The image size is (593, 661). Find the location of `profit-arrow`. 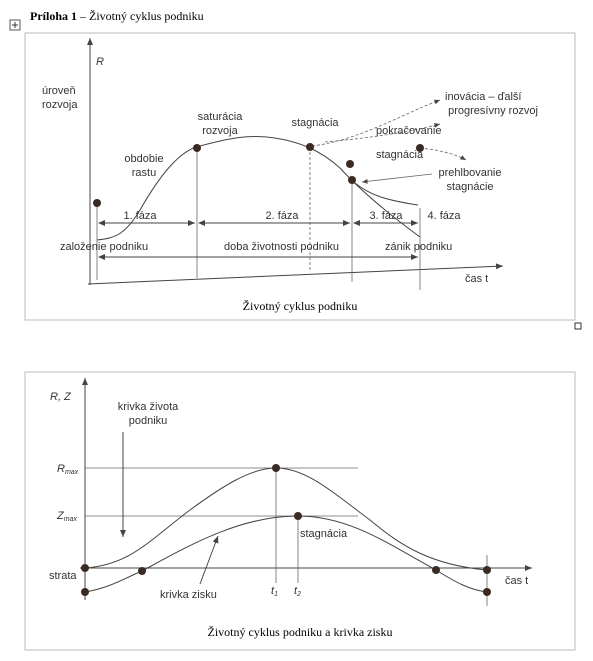

profit-arrow is located at coordinates (209, 560).